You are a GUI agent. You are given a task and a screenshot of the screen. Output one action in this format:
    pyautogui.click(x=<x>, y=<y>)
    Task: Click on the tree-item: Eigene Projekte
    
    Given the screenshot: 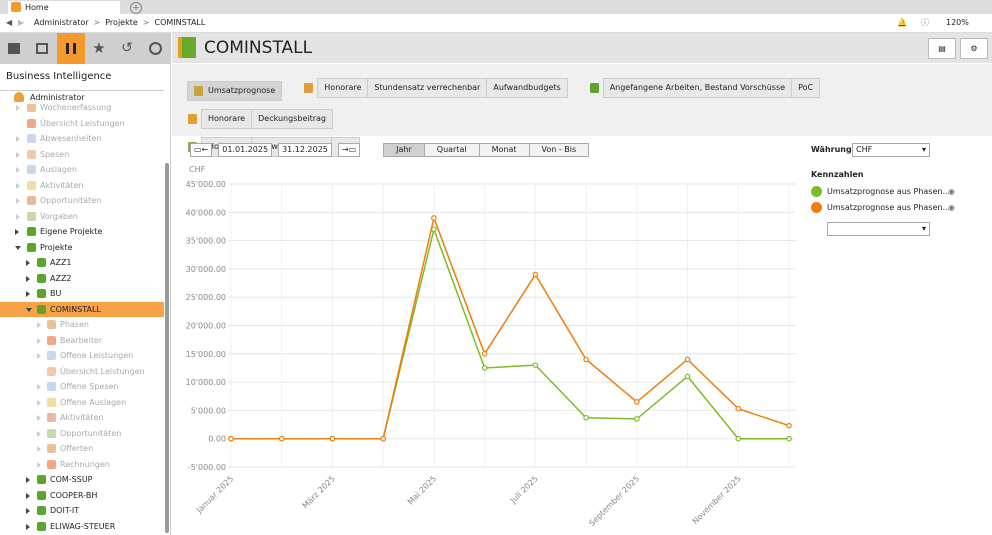 What is the action you would take?
    pyautogui.click(x=82, y=232)
    